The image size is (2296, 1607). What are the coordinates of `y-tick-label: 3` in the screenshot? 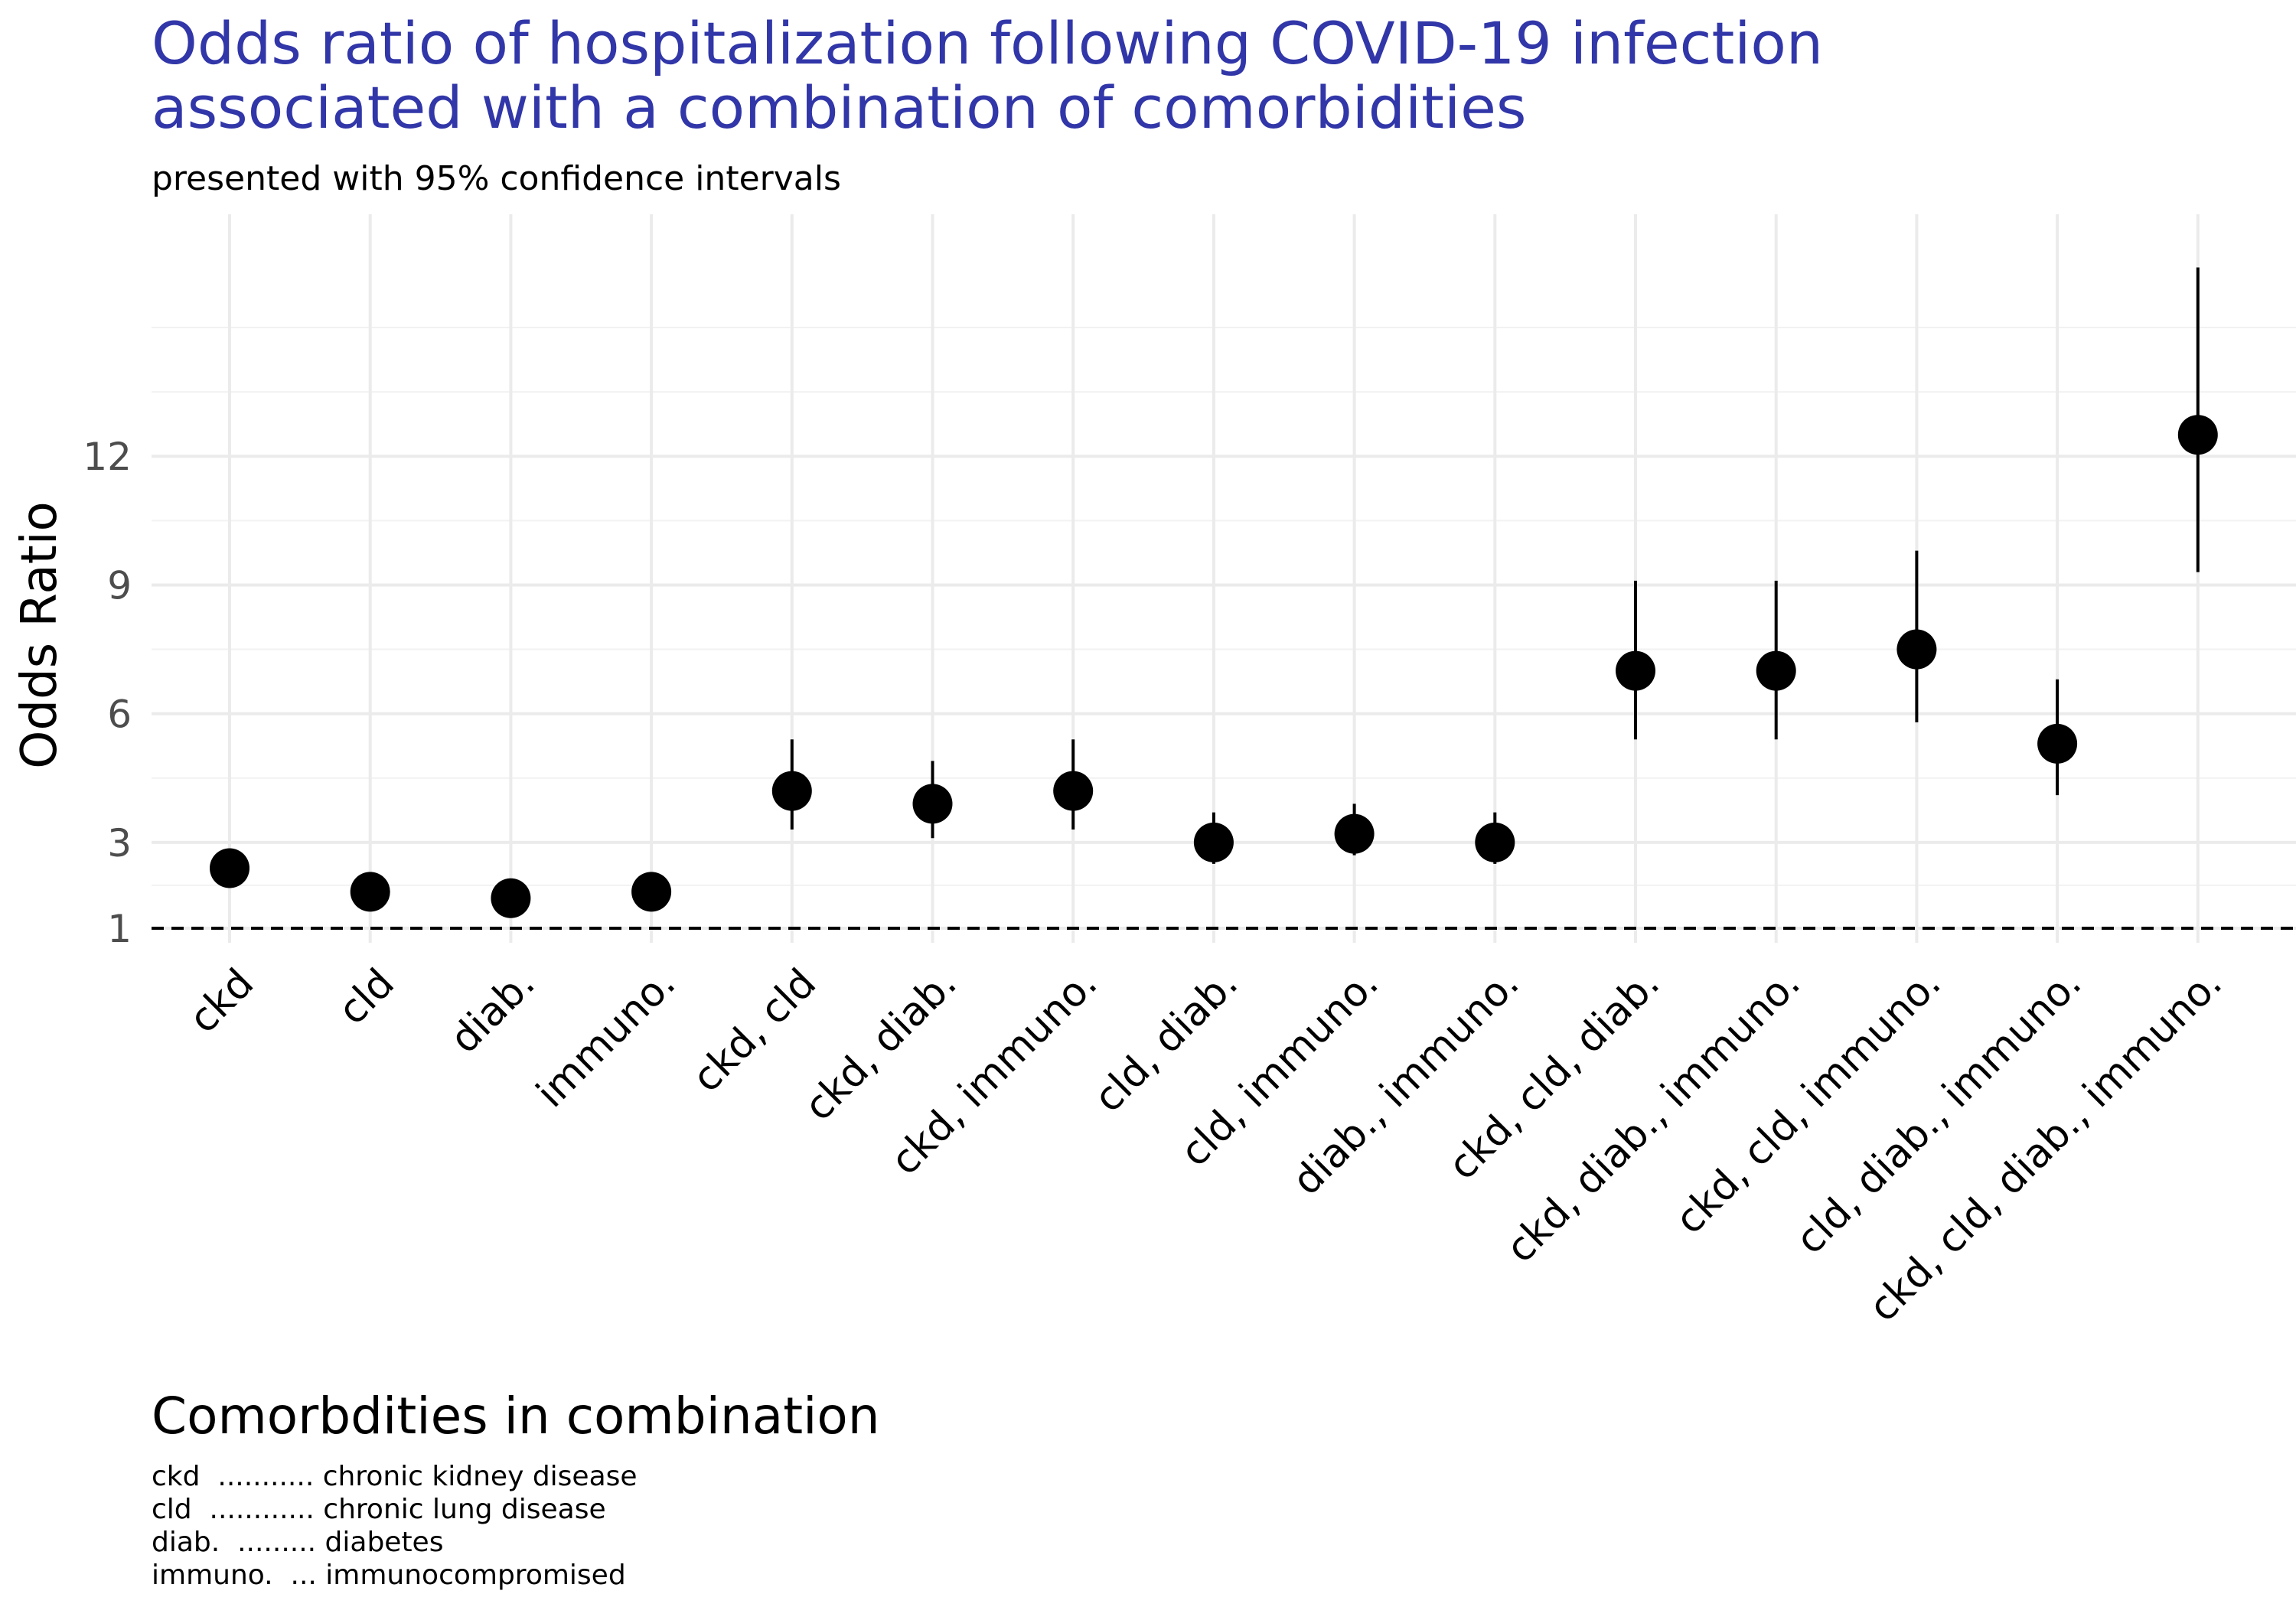 It's located at (119, 843).